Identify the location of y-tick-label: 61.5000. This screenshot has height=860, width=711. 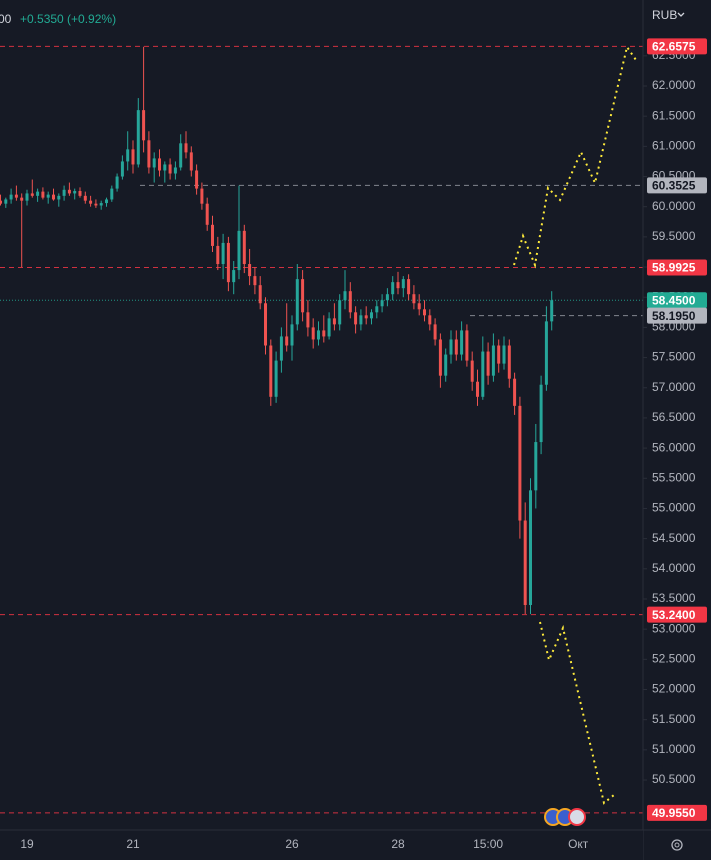
(674, 115).